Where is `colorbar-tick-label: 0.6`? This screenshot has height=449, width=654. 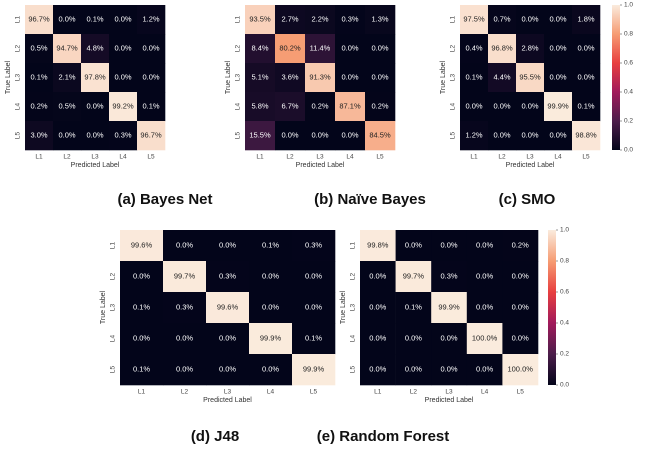
colorbar-tick-label: 0.6 is located at coordinates (628, 63).